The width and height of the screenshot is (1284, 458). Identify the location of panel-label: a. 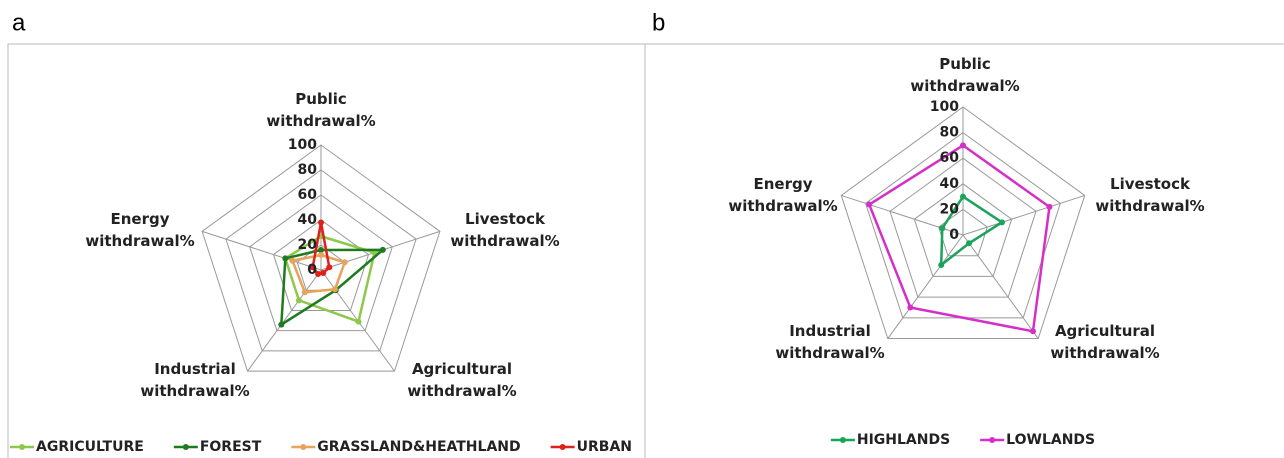
(19, 22).